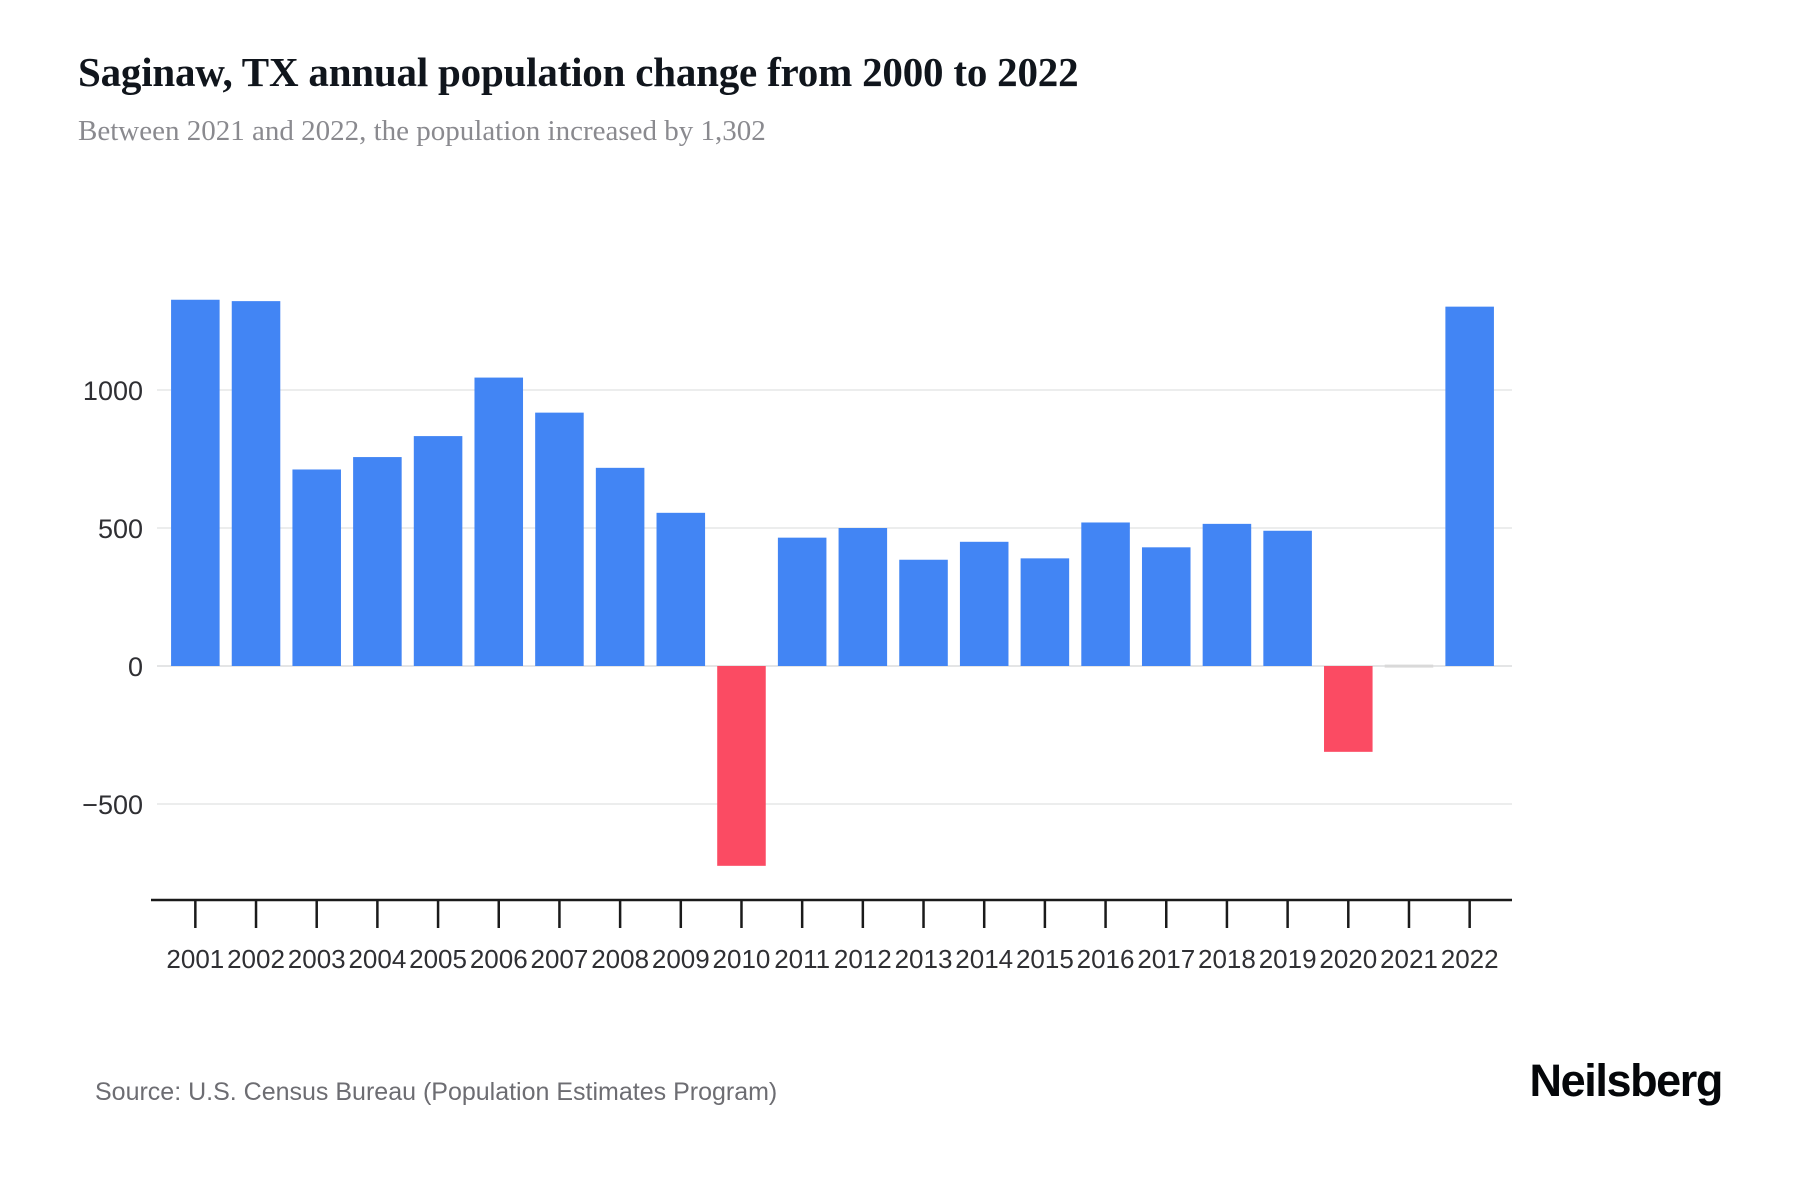 This screenshot has width=1800, height=1200. What do you see at coordinates (984, 959) in the screenshot?
I see `x-axis-tick-label-2014: 2014` at bounding box center [984, 959].